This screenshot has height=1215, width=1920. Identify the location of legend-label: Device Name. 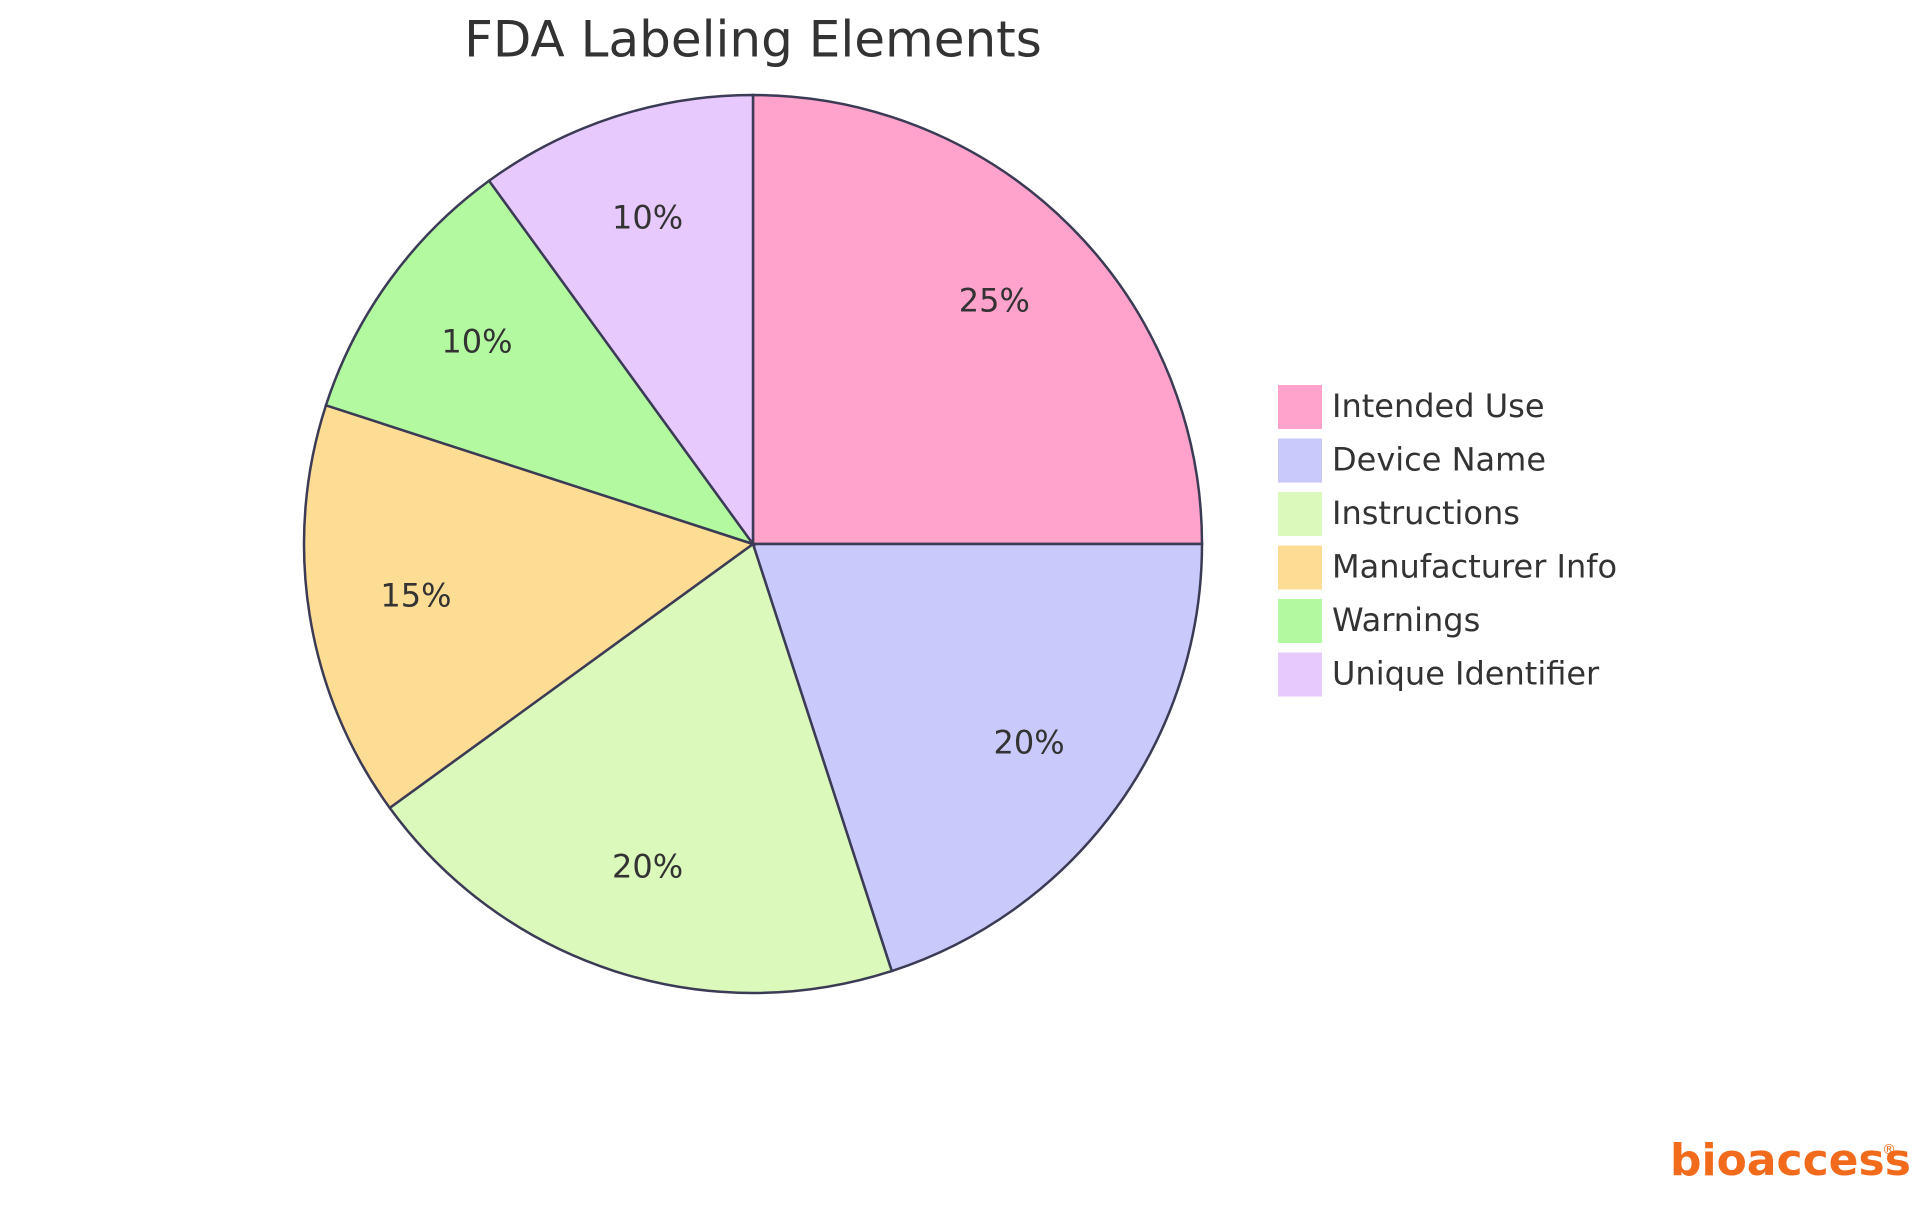
(1439, 460).